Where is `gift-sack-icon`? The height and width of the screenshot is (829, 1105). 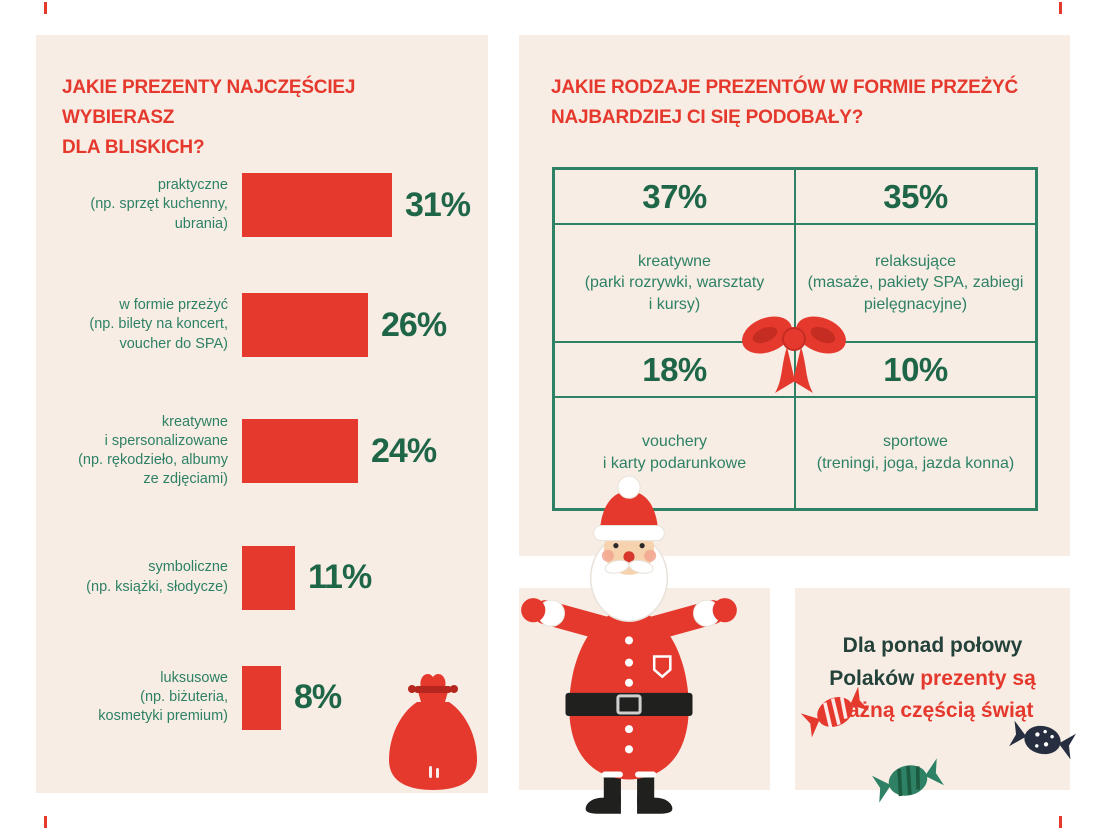
gift-sack-icon is located at coordinates (433, 732).